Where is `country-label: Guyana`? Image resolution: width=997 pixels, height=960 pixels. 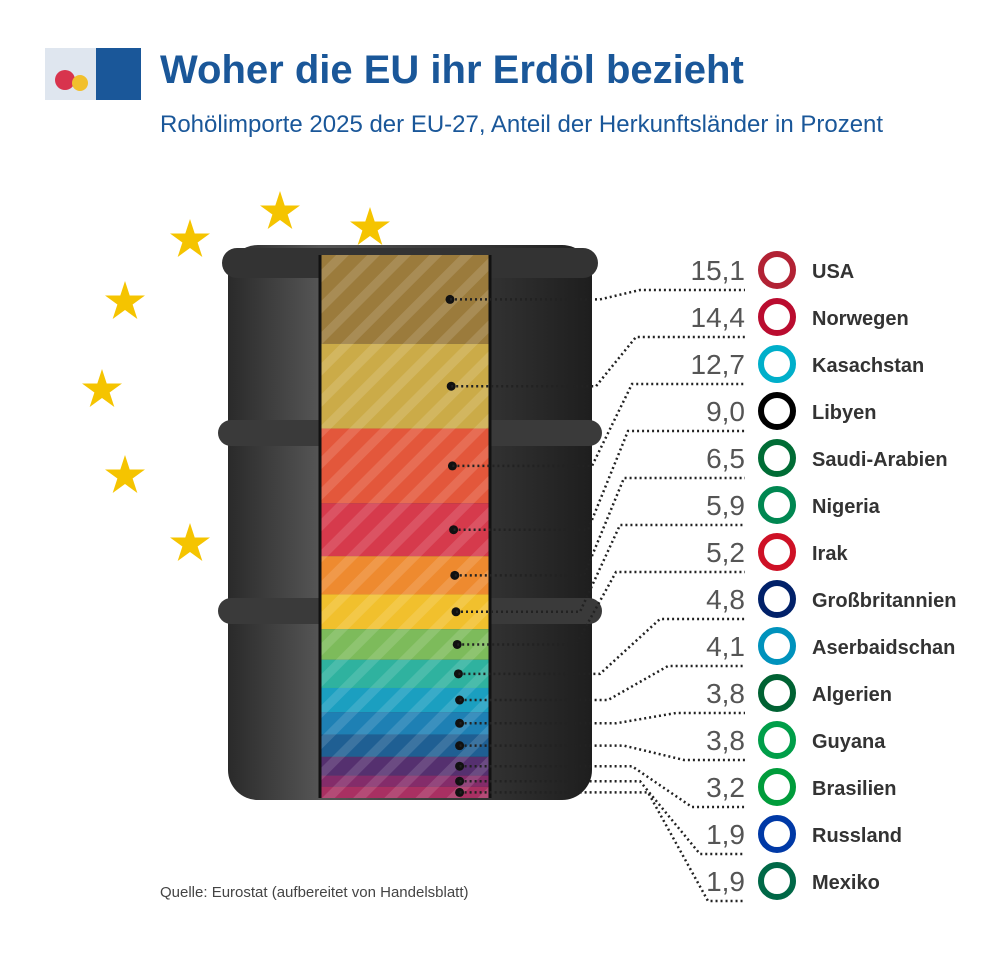 country-label: Guyana is located at coordinates (849, 742).